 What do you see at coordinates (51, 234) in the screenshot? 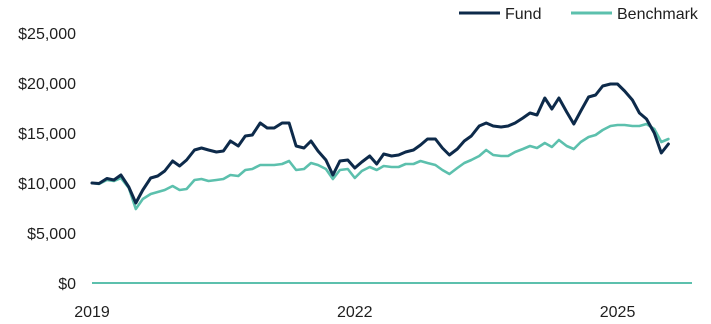
I see `y-tick-label: $5,000` at bounding box center [51, 234].